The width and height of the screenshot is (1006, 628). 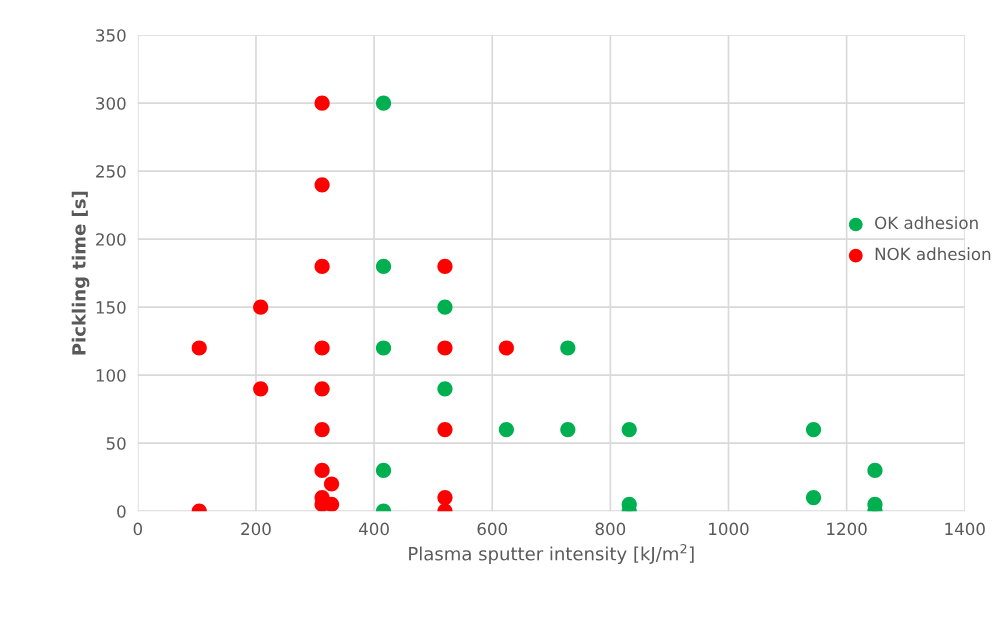 What do you see at coordinates (551, 554) in the screenshot?
I see `x-axis-title: Plasma sputter intensity [kJ/m$^{2}$]` at bounding box center [551, 554].